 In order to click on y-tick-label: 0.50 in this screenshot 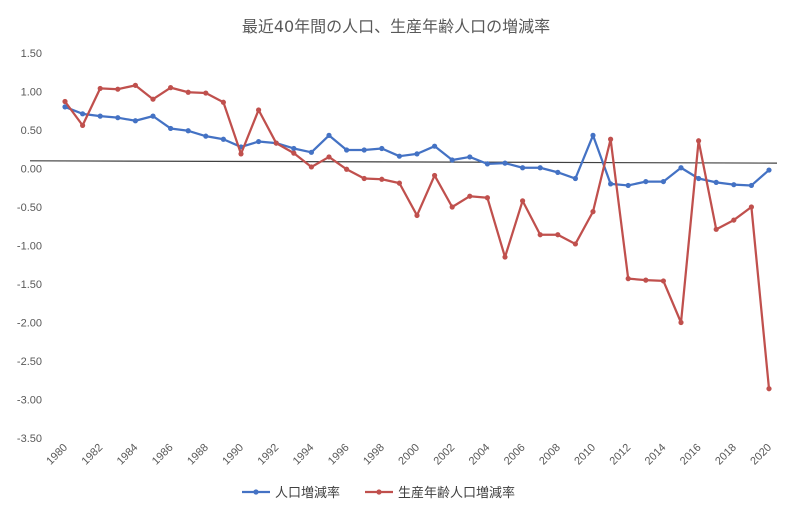, I will do `click(31, 131)`.